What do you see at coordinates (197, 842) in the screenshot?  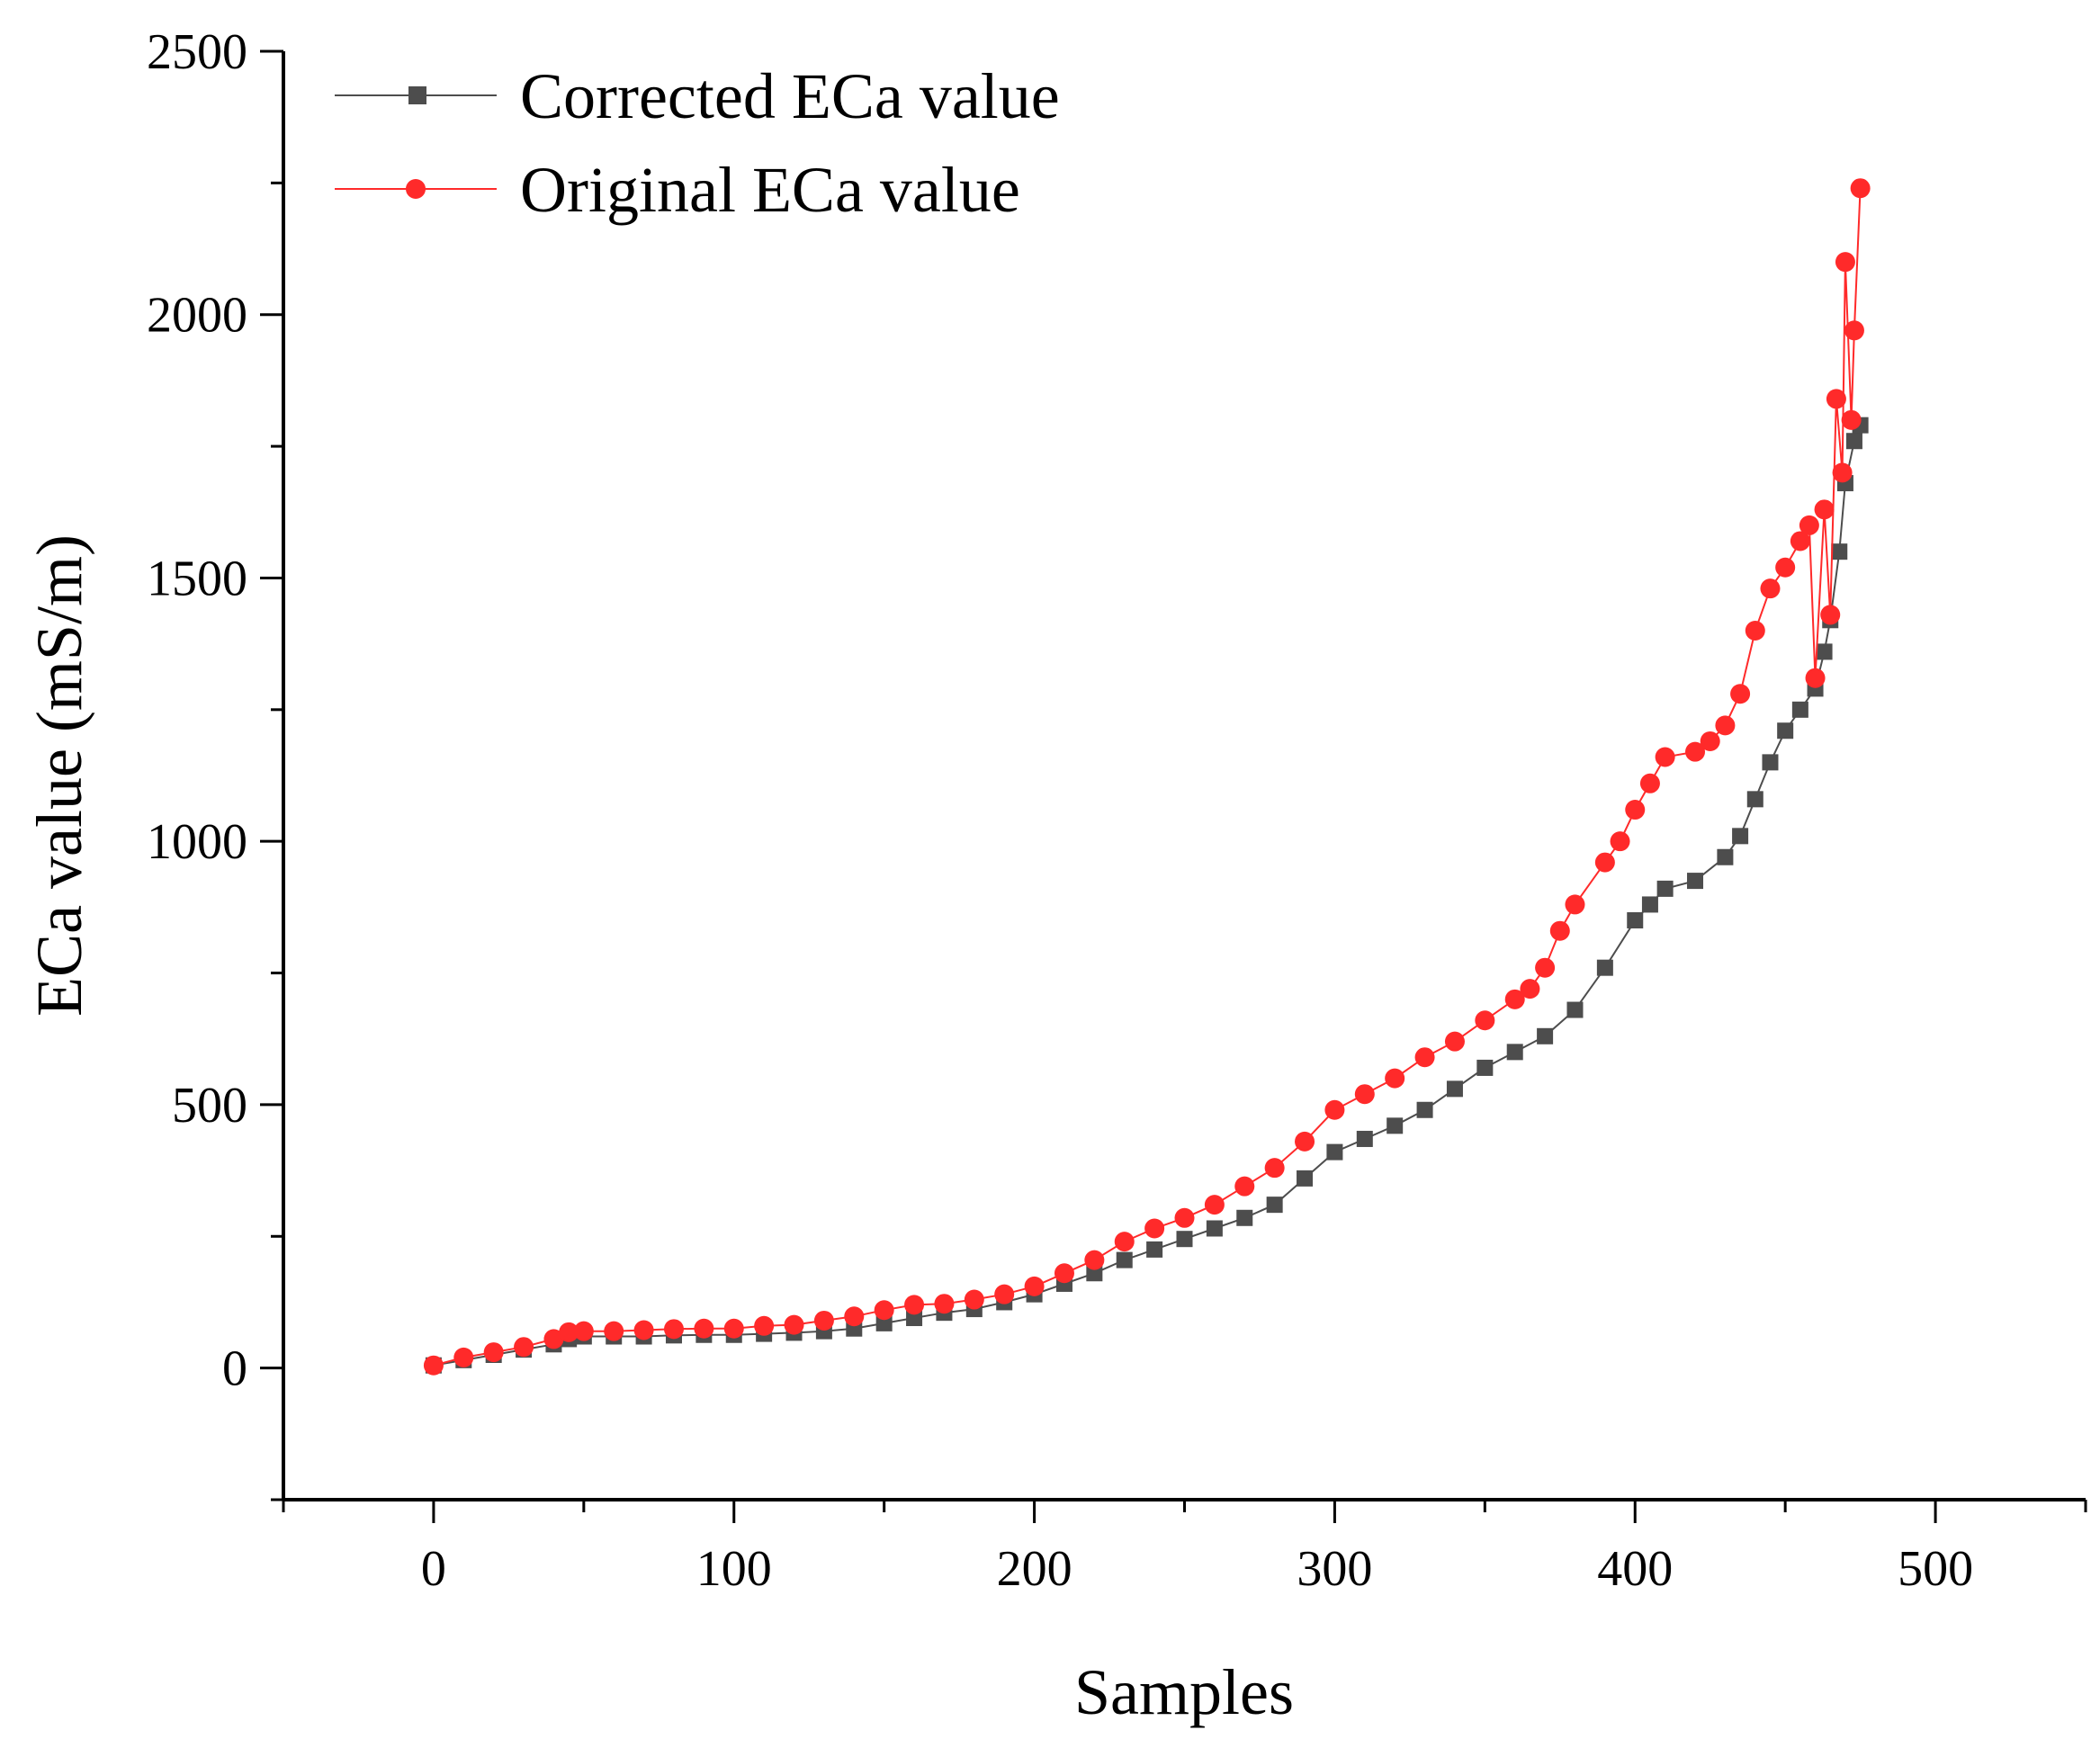 I see `y-tick-label: 1000` at bounding box center [197, 842].